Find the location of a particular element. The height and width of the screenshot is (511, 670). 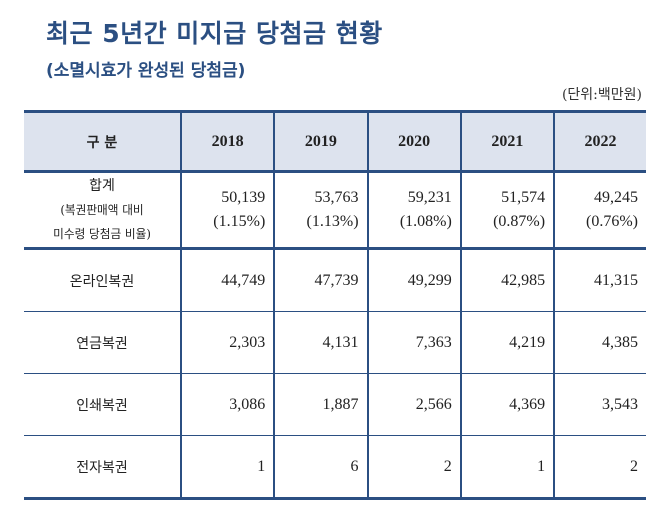

value-cell: 41,315 is located at coordinates (599, 280).